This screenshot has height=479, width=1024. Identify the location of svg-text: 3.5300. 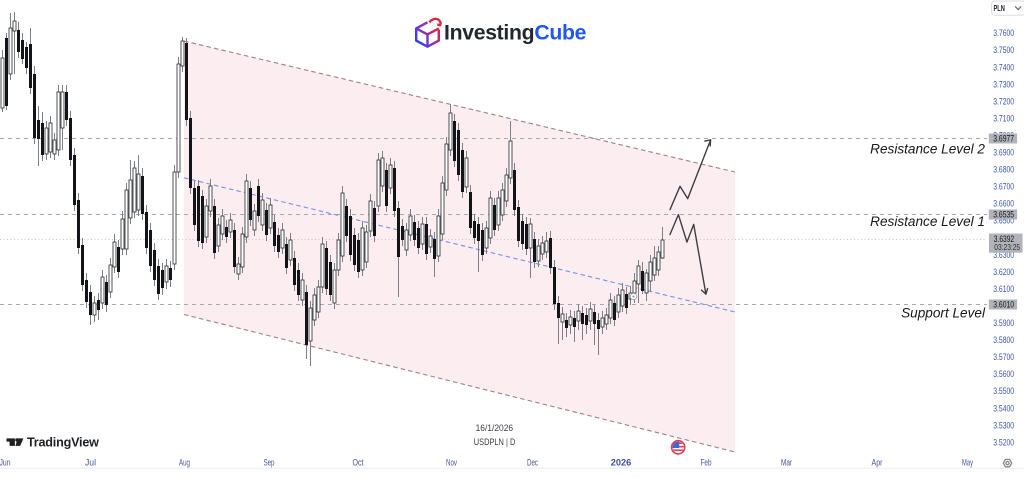
(1003, 425).